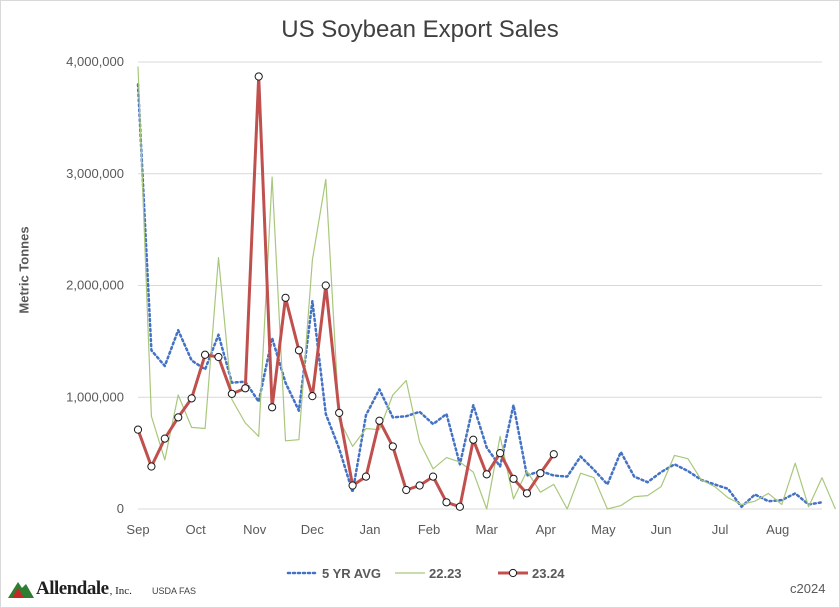 The width and height of the screenshot is (840, 608). I want to click on y-tick-label: 2,000,000, so click(95, 285).